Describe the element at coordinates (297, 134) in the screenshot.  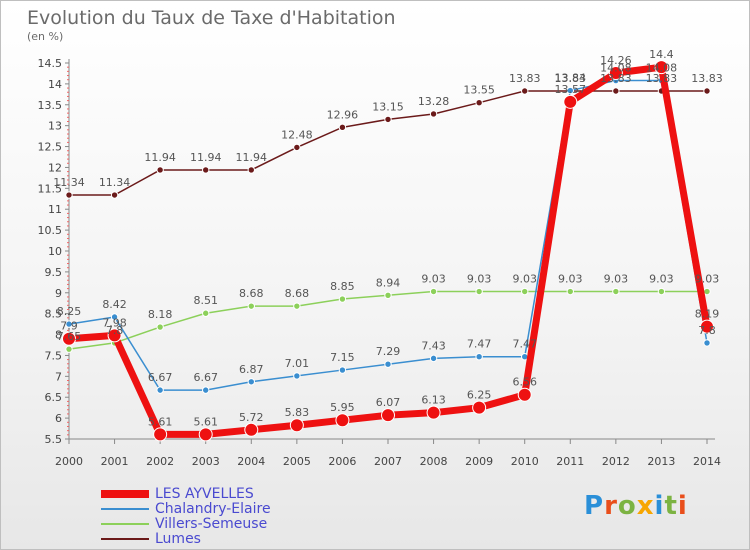
I see `data-label: 12.48` at that location.